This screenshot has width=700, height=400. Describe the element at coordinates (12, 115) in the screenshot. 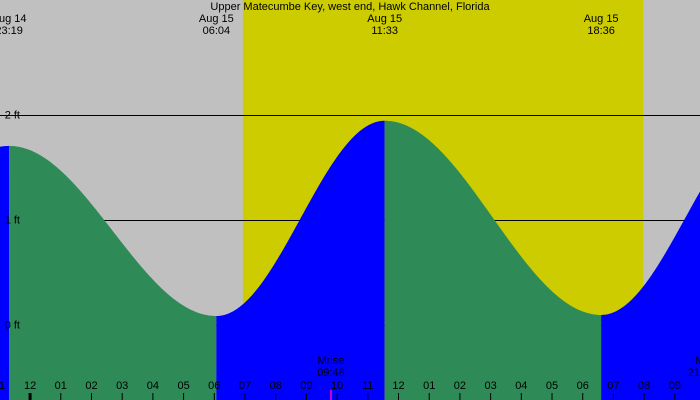

I see `y-tick-label: 2 ft` at that location.